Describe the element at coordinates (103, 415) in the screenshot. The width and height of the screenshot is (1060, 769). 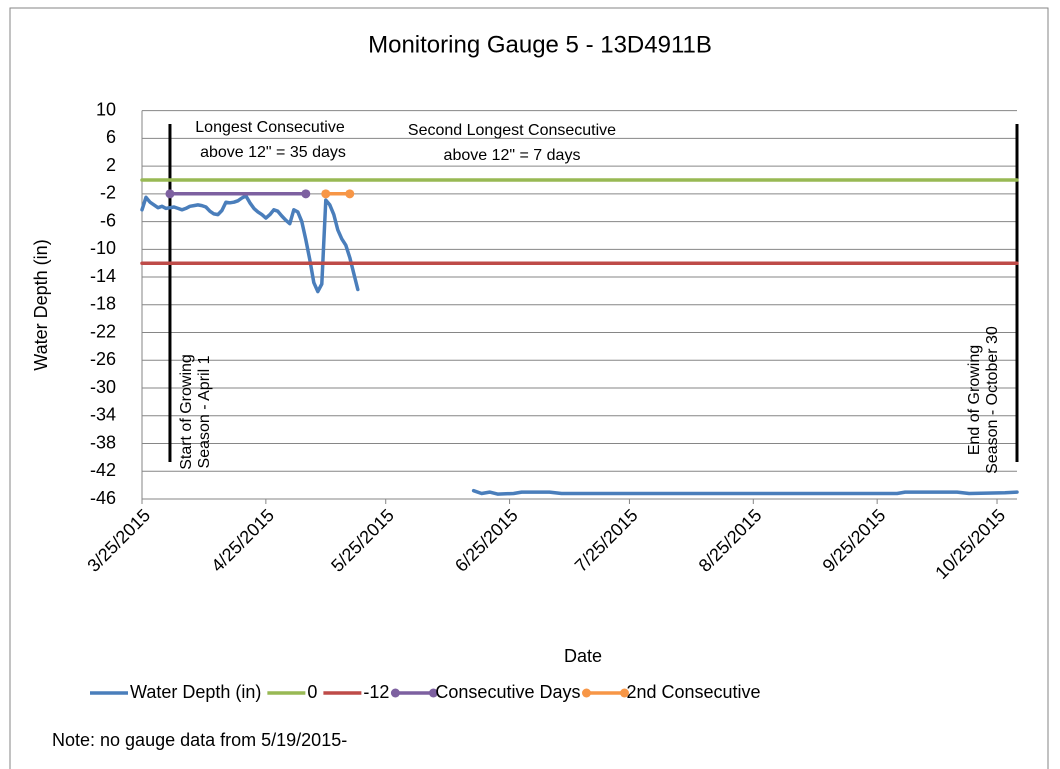
I see `y-tick-label: -34` at that location.